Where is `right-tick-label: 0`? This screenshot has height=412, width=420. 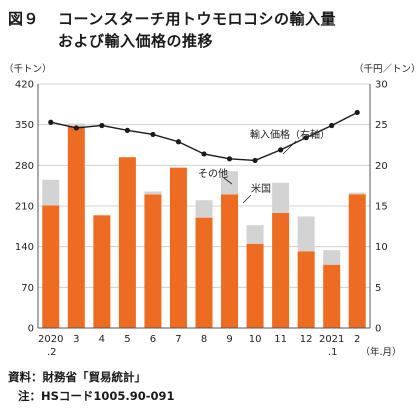 right-tick-label: 0 is located at coordinates (378, 329).